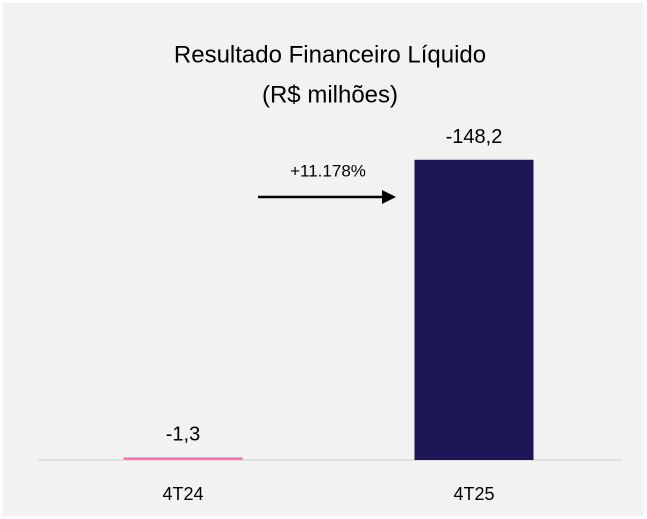 The width and height of the screenshot is (647, 519). Describe the element at coordinates (182, 494) in the screenshot. I see `x-tick-label: 4T24` at that location.